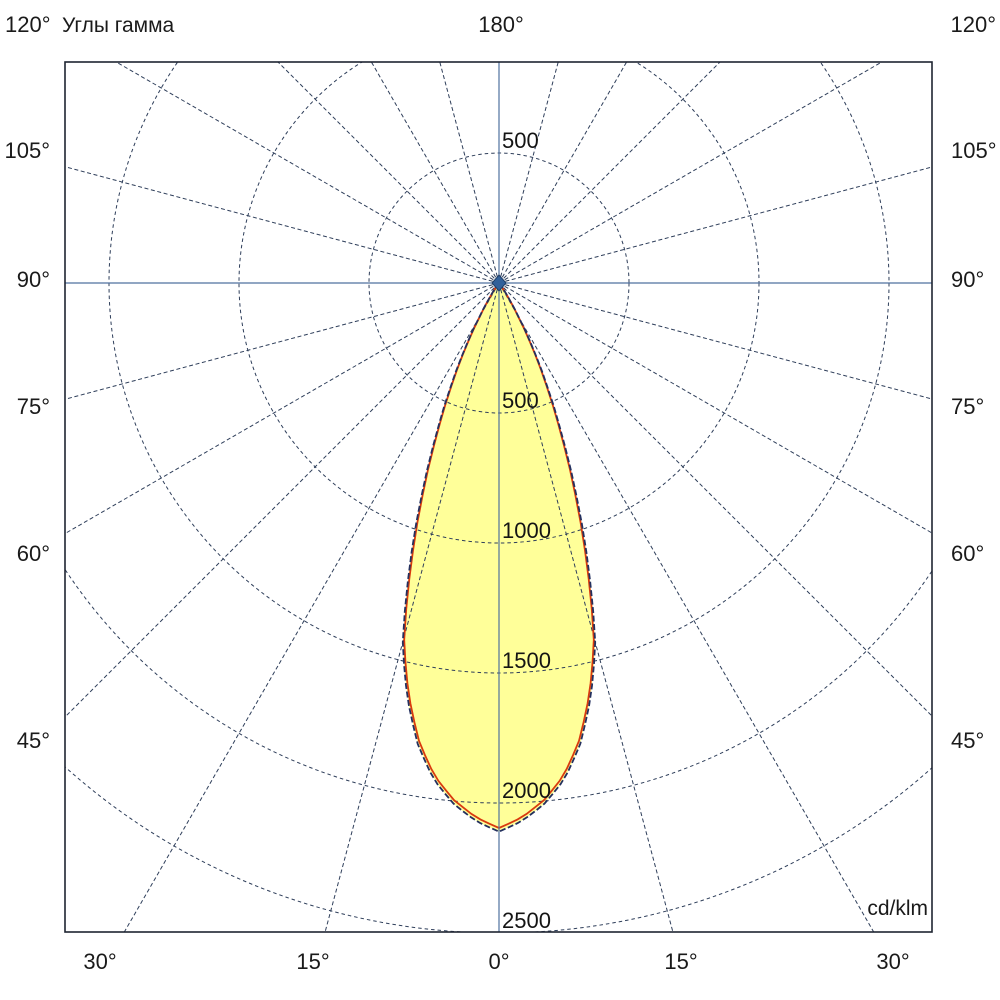 The image size is (1000, 1000). Describe the element at coordinates (968, 740) in the screenshot. I see `gamma-label-right-45: 45°` at that location.